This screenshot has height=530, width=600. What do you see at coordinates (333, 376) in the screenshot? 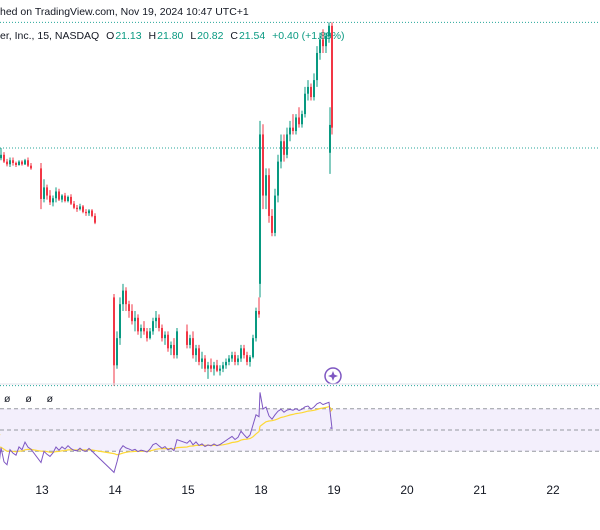
I see `event-icon` at bounding box center [333, 376].